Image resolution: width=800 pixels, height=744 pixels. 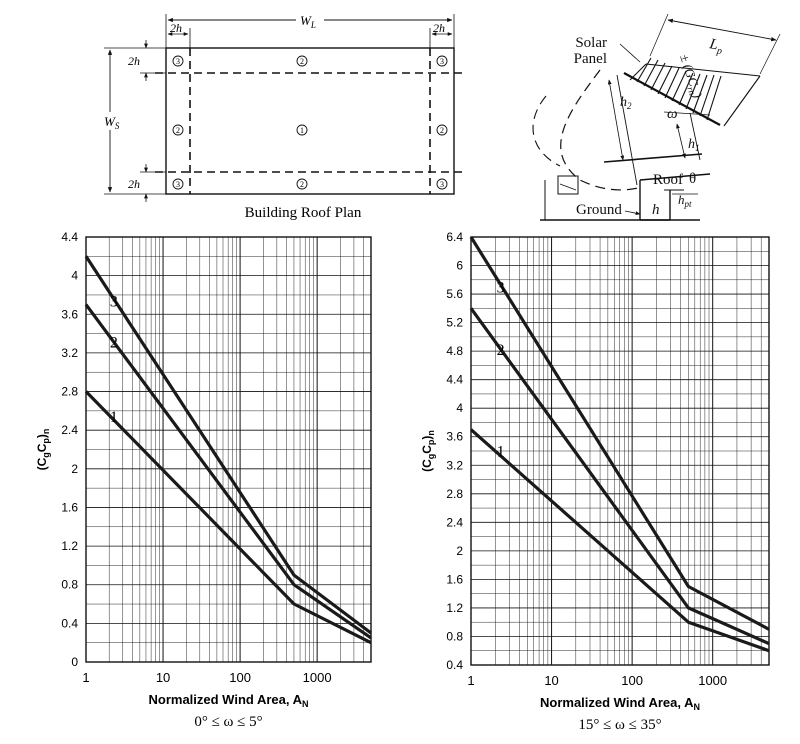 I want to click on wind-flow-path, so click(x=599, y=130).